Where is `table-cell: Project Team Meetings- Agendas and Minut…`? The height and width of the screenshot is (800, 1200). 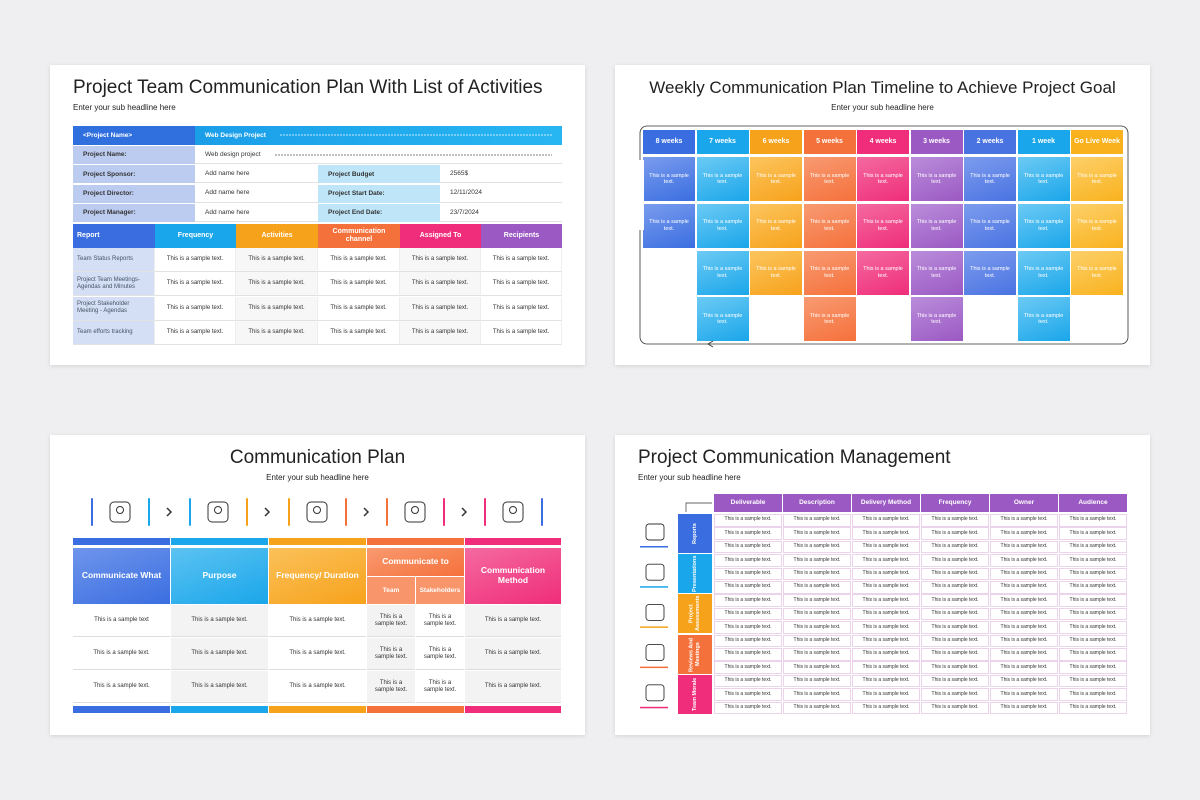
table-cell: Project Team Meetings- Agendas and Minut… is located at coordinates (114, 284).